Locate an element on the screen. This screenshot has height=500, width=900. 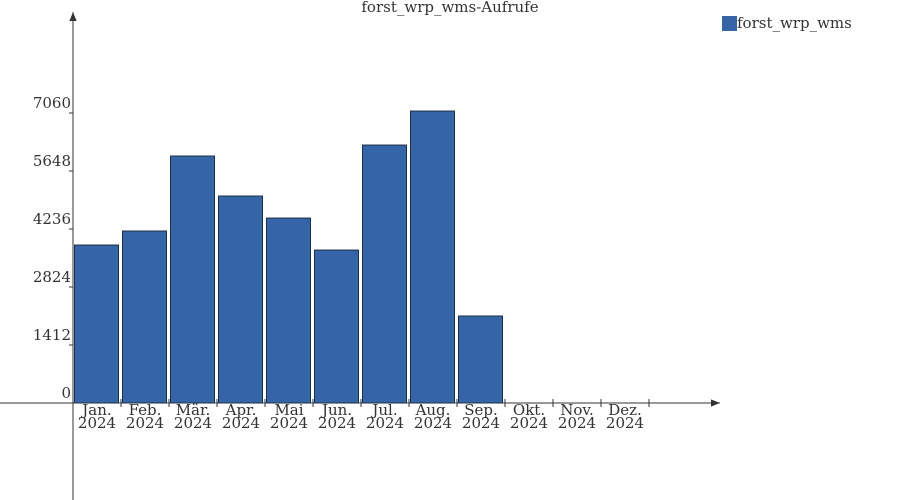
x-tick-label: Apr. is located at coordinates (241, 410).